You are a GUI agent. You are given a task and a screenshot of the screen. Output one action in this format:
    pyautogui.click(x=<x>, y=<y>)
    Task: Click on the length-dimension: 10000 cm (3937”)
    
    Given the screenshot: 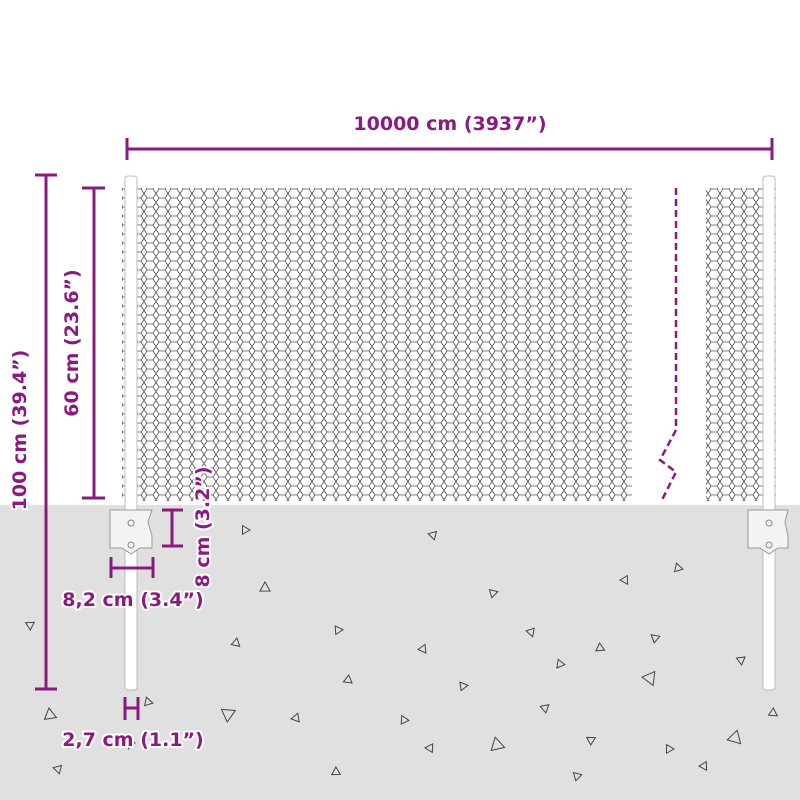 What is the action you would take?
    pyautogui.click(x=449, y=135)
    